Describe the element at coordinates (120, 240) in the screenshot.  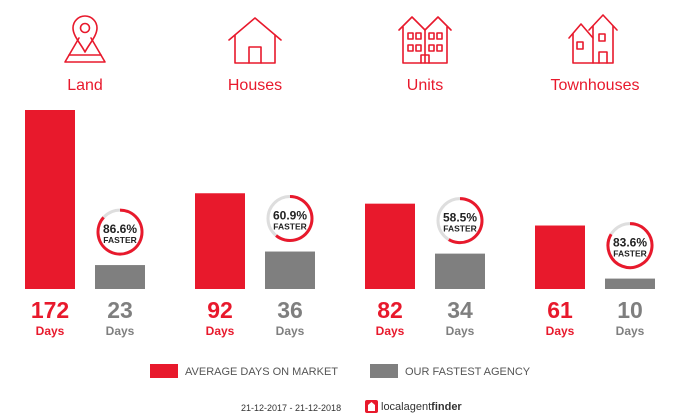
I see `faster-label-land: FASTER` at that location.